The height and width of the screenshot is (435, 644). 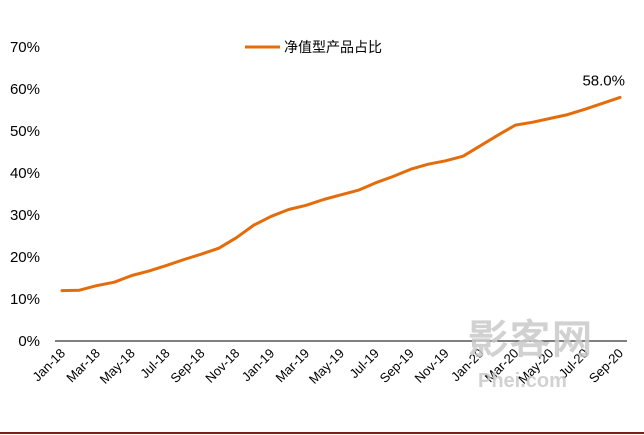 What do you see at coordinates (25, 215) in the screenshot?
I see `y-tick-label: 30%` at bounding box center [25, 215].